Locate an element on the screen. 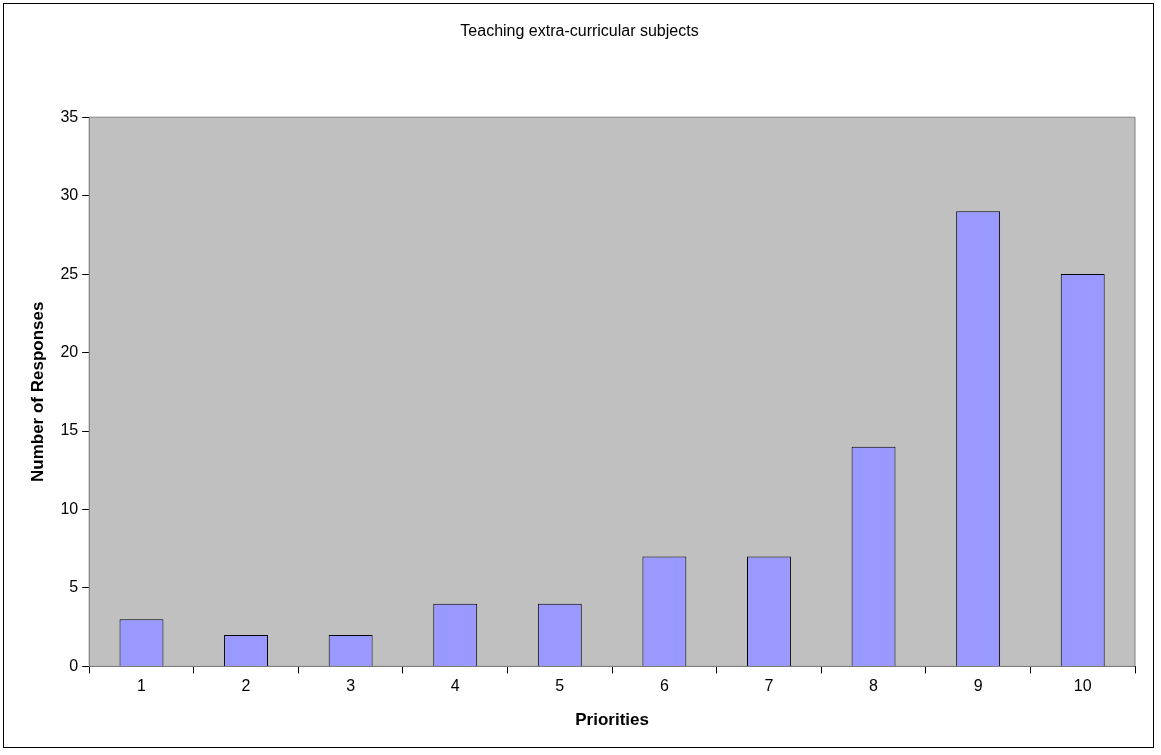  x-tick-label: 6 is located at coordinates (664, 686).